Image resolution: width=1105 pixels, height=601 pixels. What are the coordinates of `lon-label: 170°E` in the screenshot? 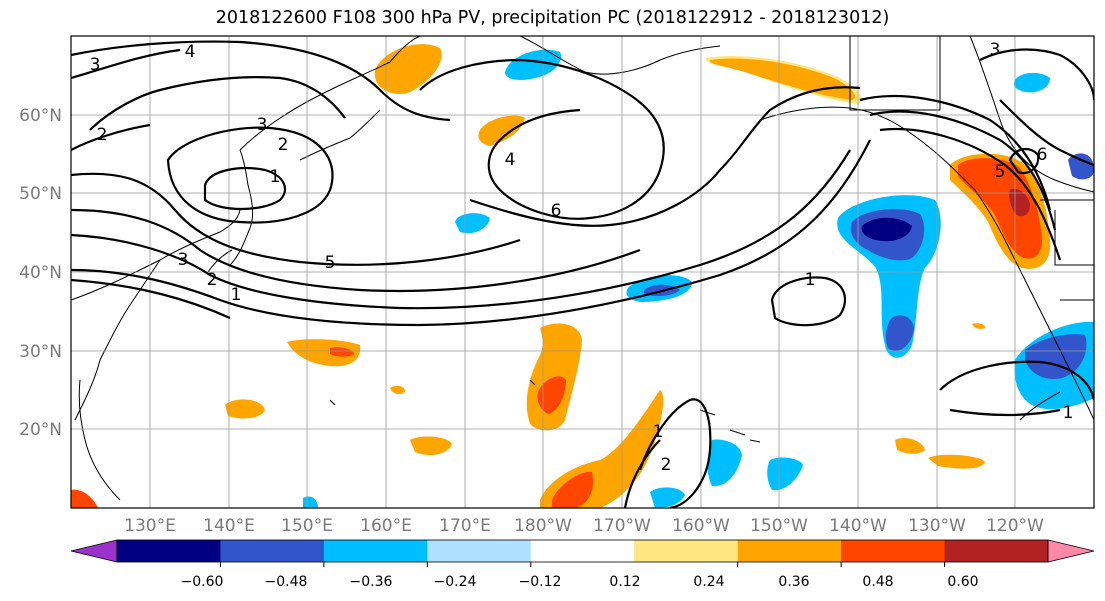 It's located at (465, 526).